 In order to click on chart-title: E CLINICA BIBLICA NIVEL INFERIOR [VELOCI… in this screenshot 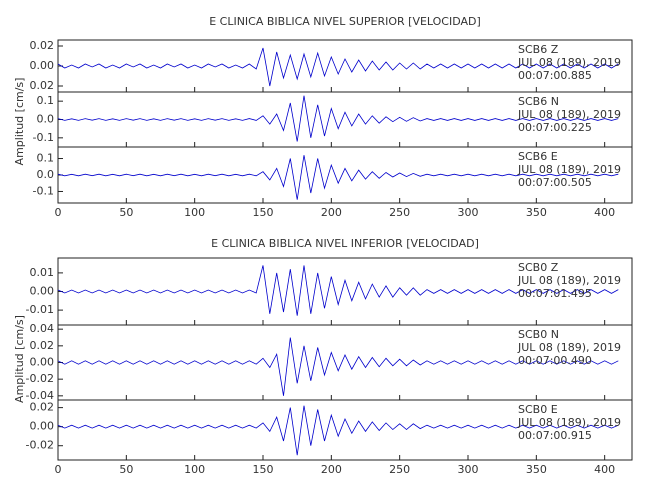, I will do `click(345, 243)`.